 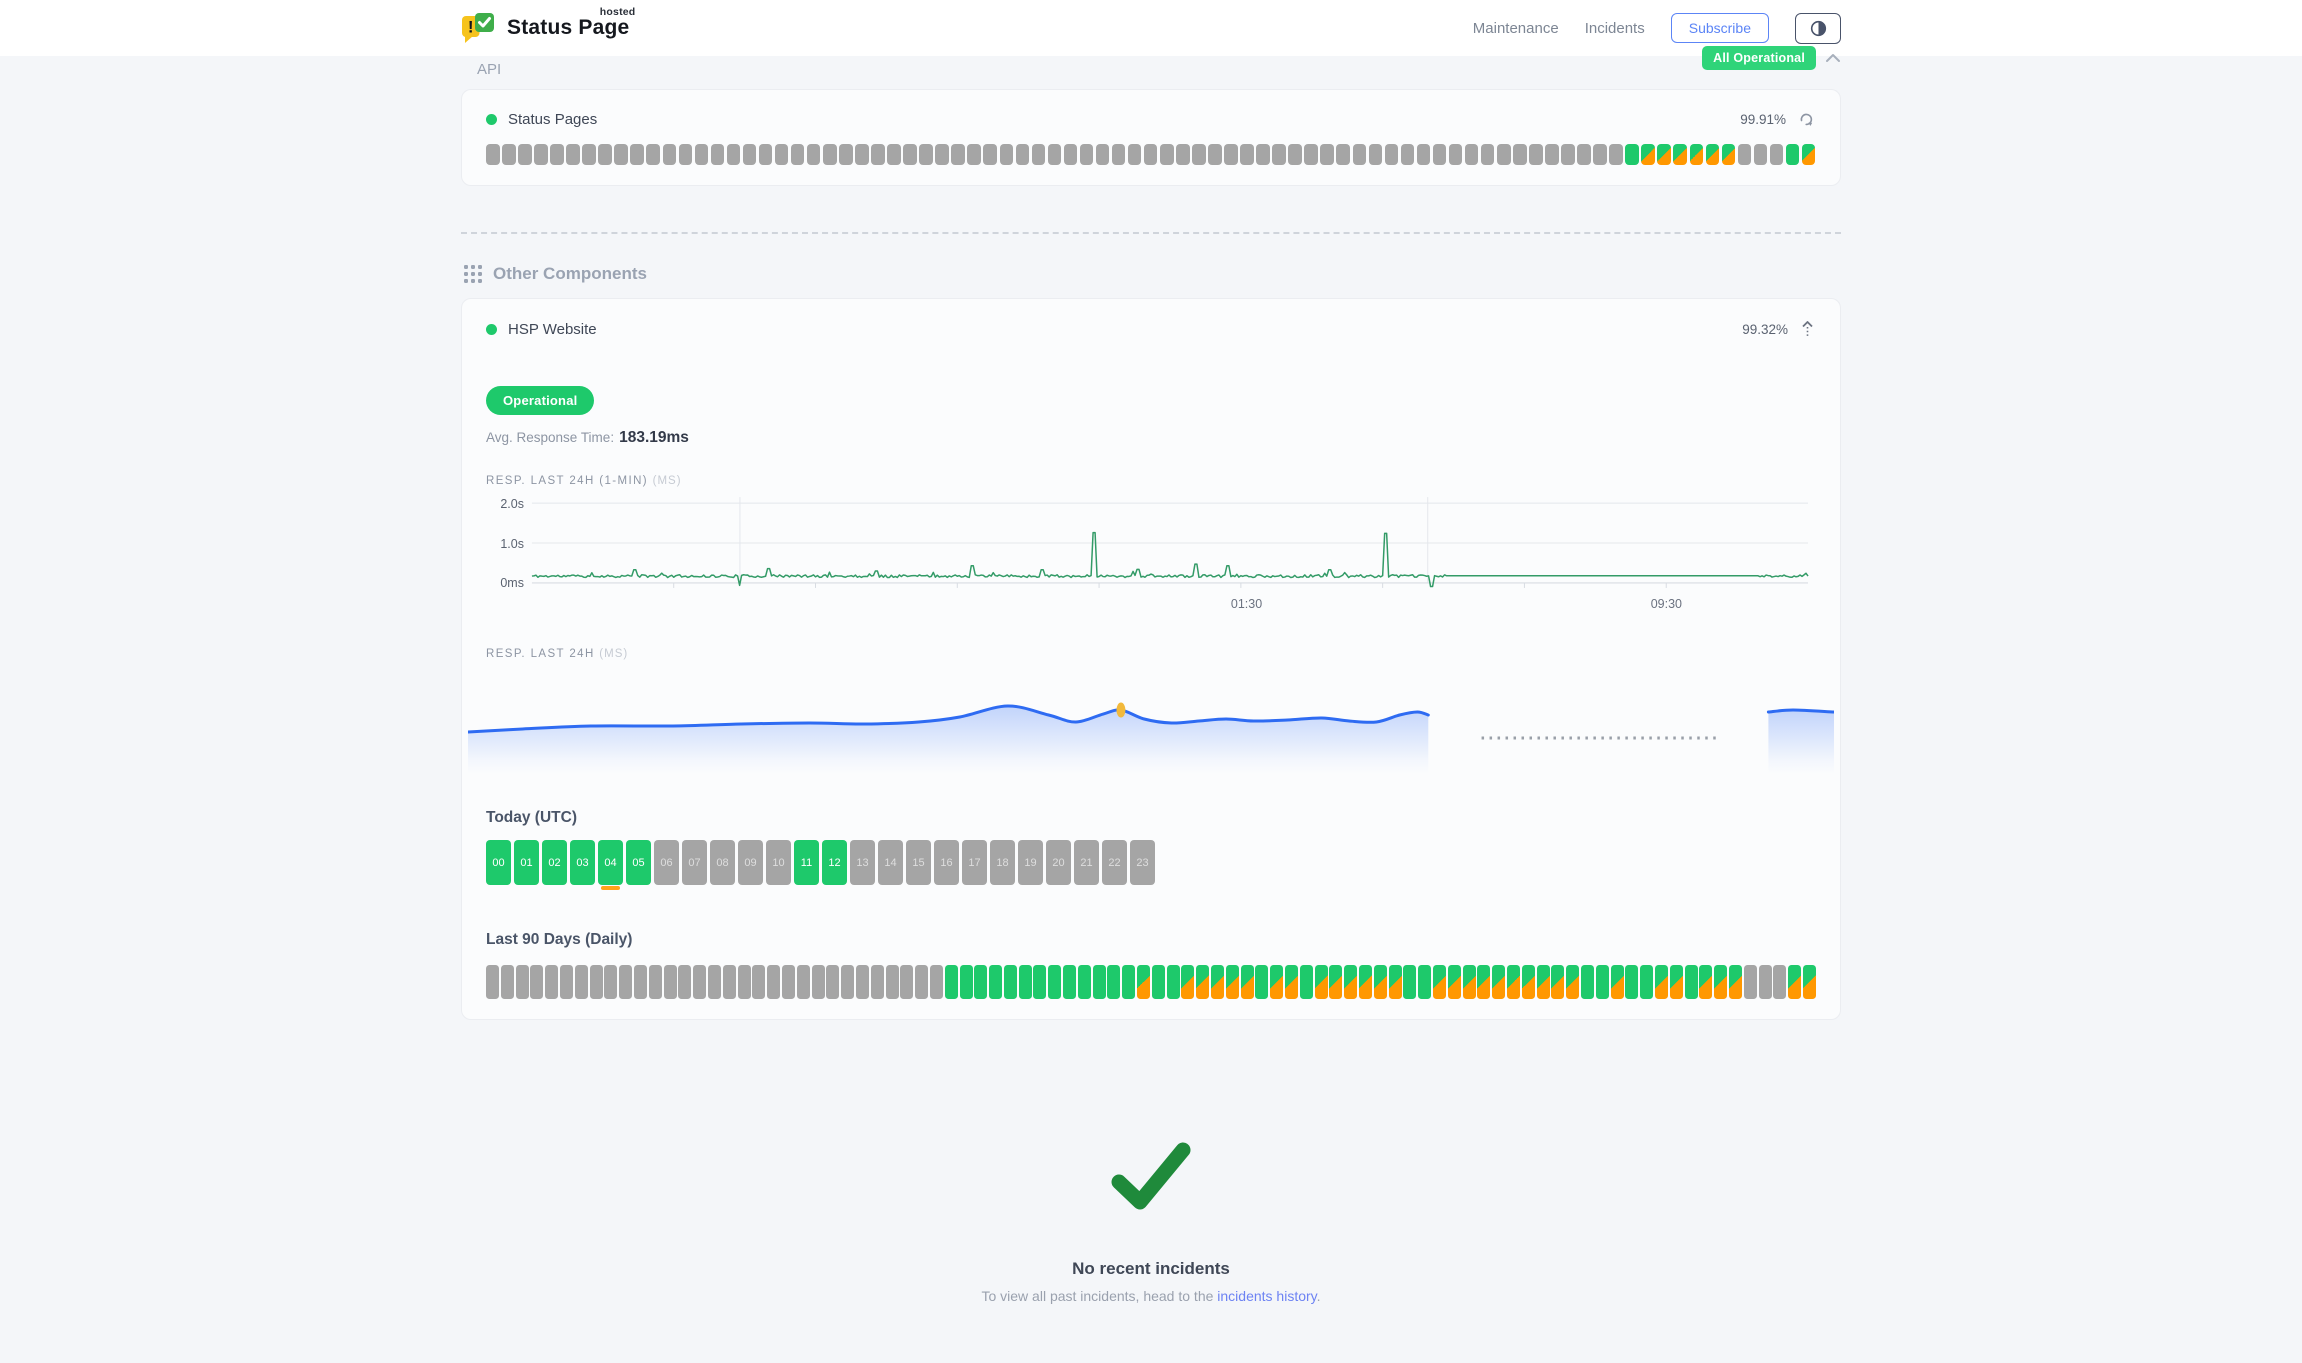 What do you see at coordinates (666, 862) in the screenshot?
I see `hour-block: 06` at bounding box center [666, 862].